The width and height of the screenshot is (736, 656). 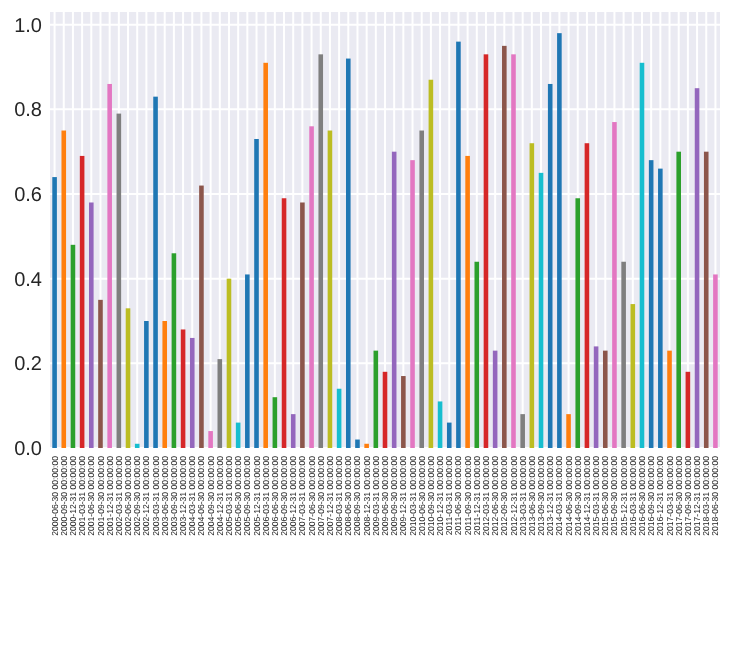 I want to click on y-tick-label: 0.8, so click(x=28, y=111).